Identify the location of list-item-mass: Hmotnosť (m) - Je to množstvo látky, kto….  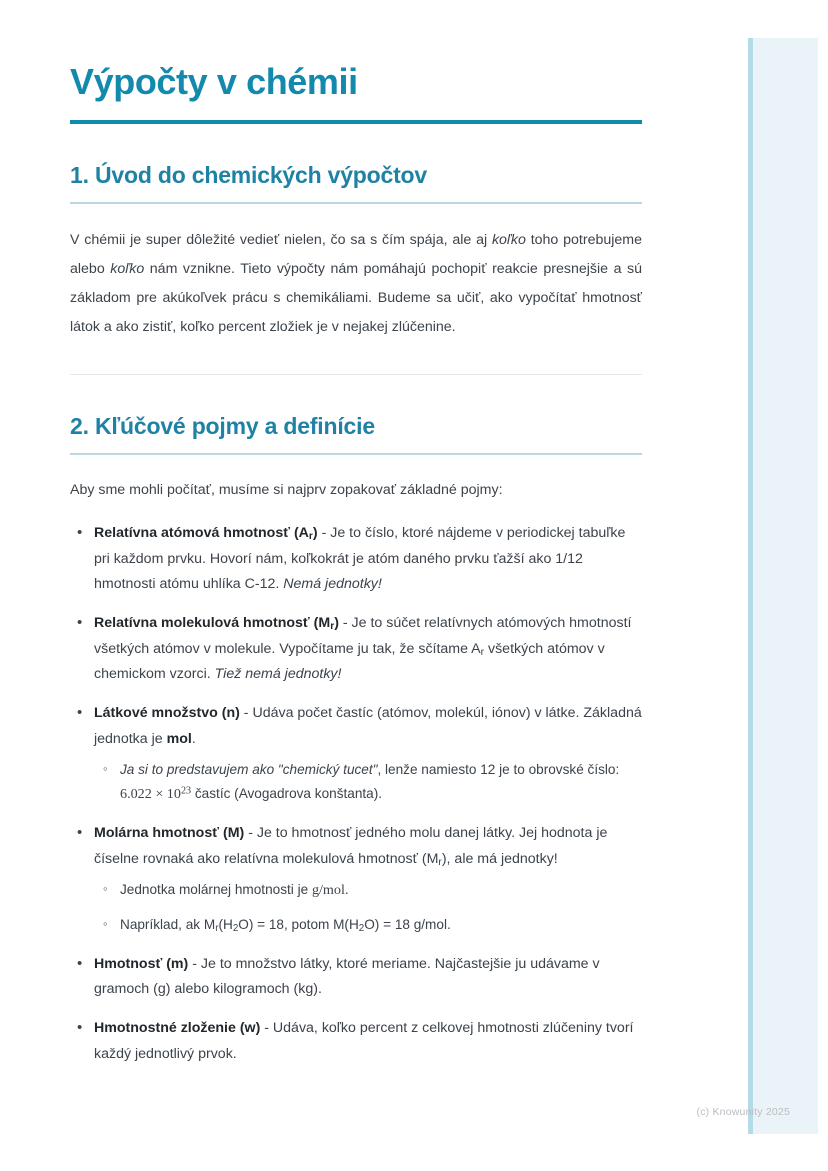
(359, 977).